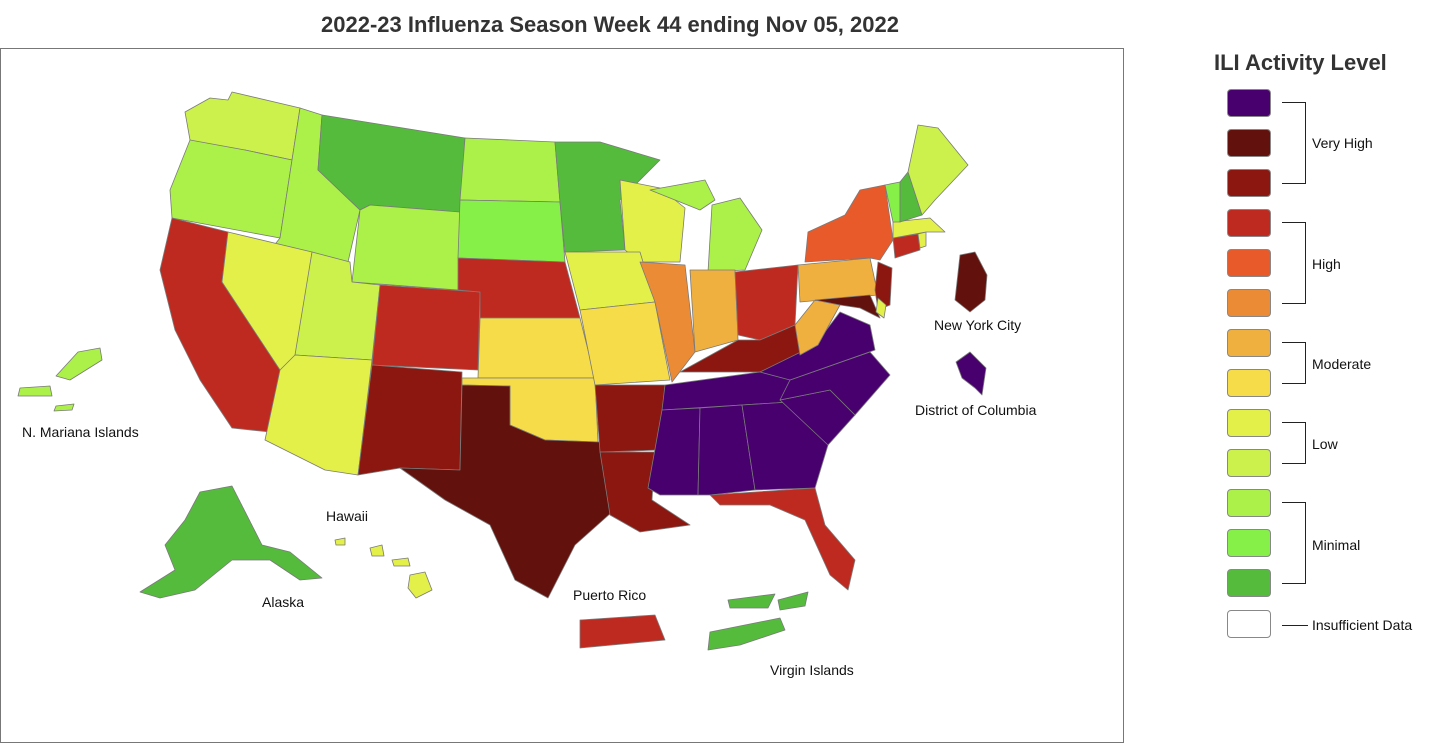  I want to click on legend-brace-minimal, so click(1294, 543).